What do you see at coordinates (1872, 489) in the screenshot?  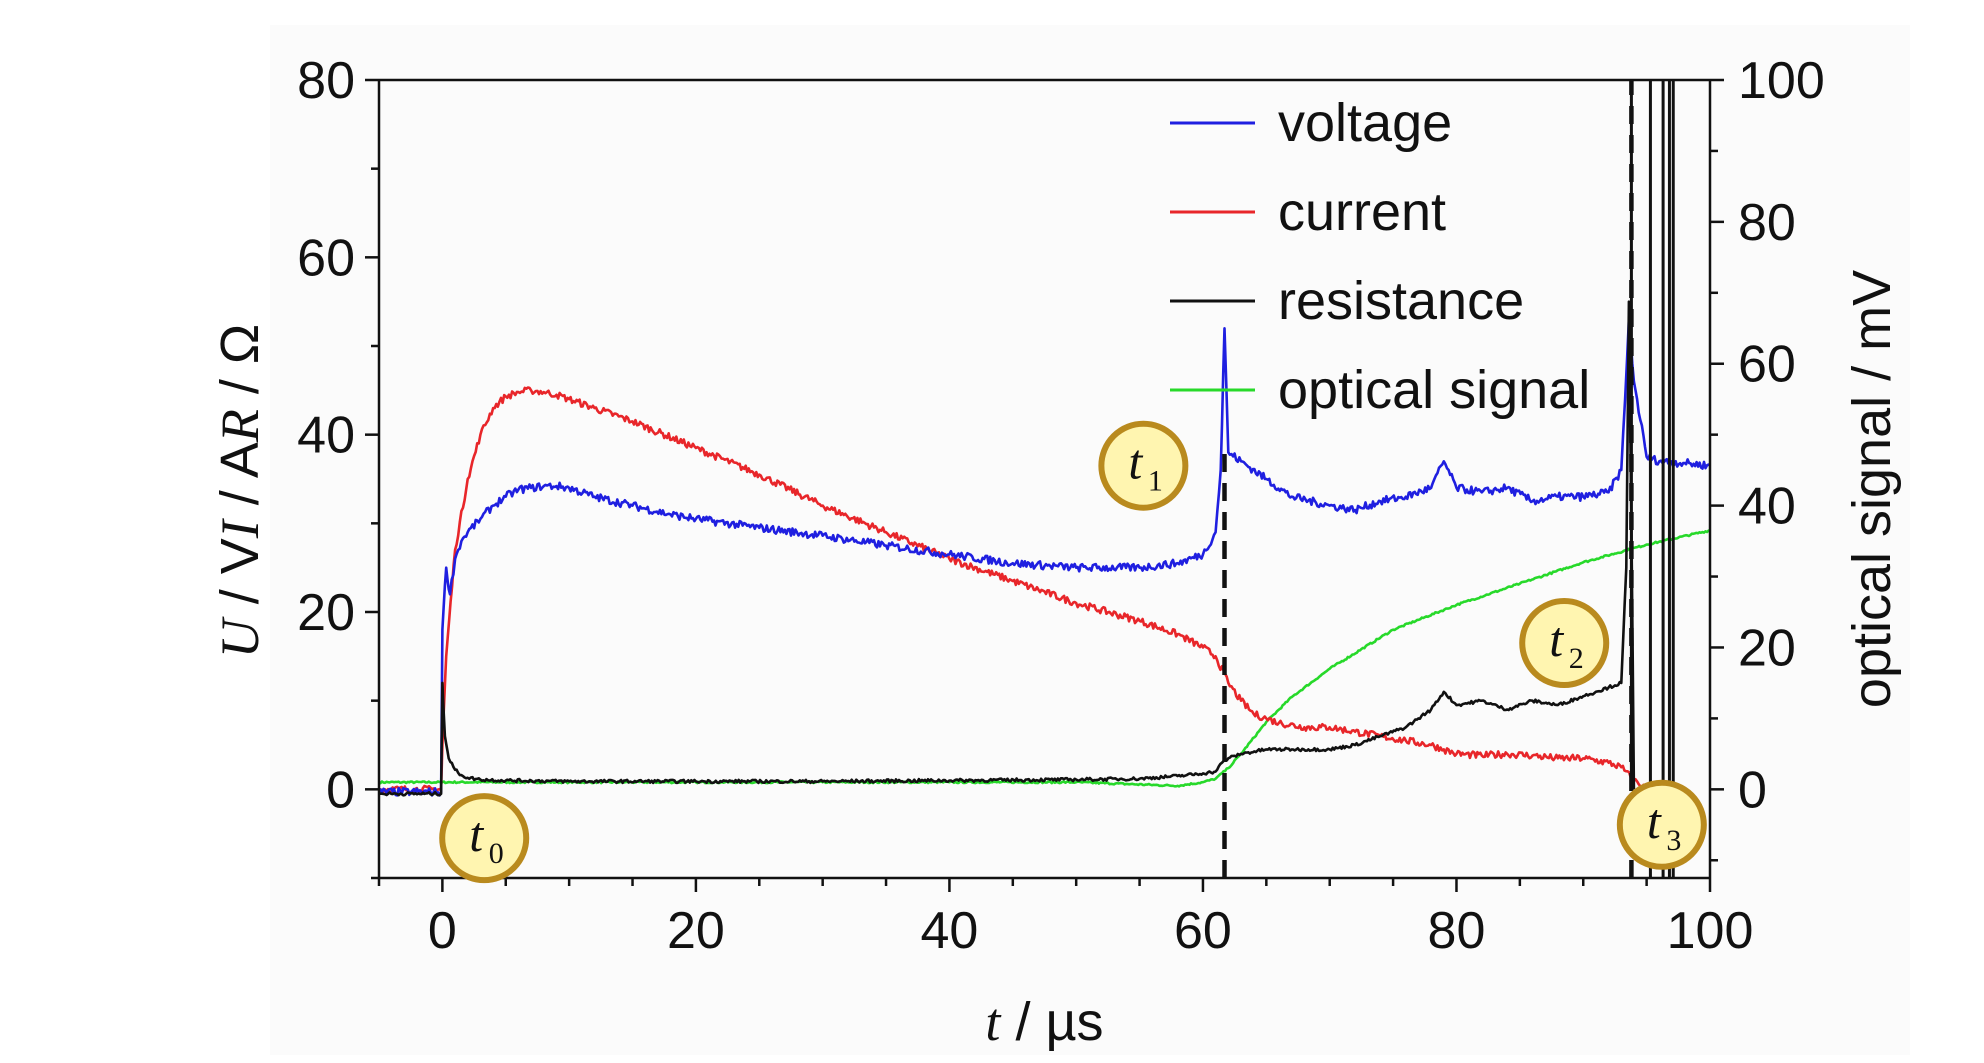 I see `y-right-axis-title: optical signal / mV` at bounding box center [1872, 489].